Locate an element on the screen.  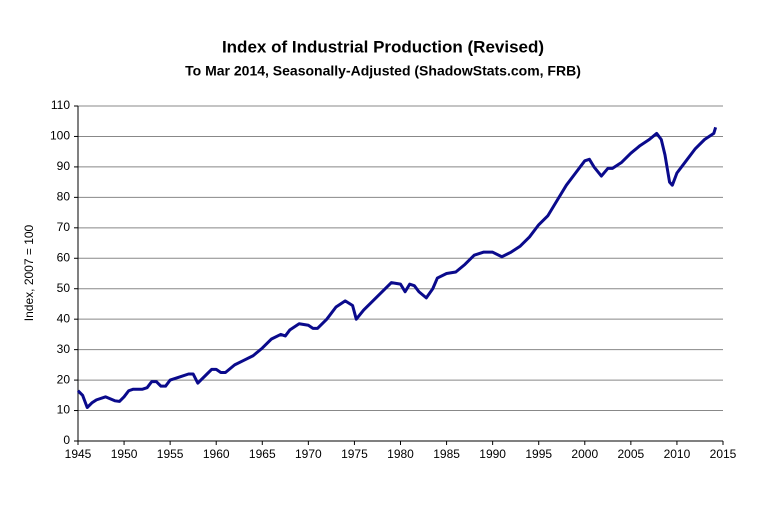
x-tick-label: 1990 is located at coordinates (492, 454).